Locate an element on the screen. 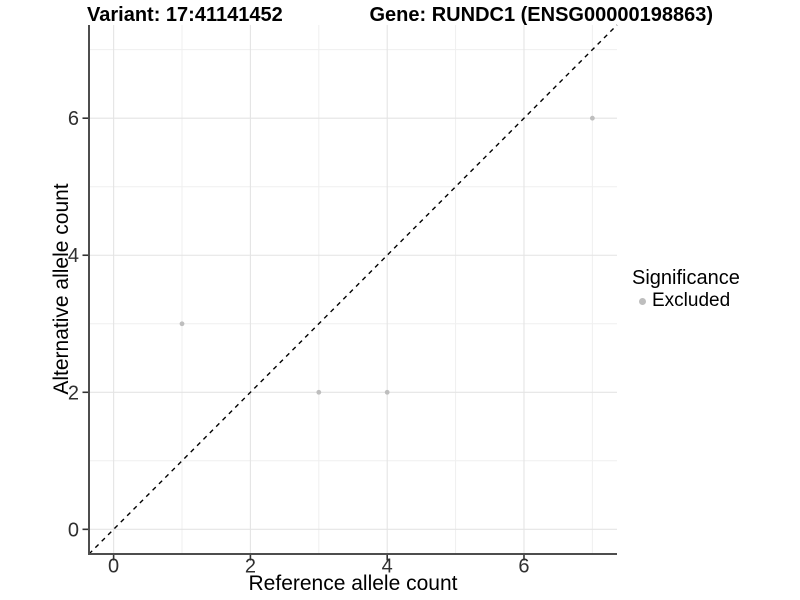 This screenshot has width=800, height=600. legend-entry-label: Excluded is located at coordinates (691, 300).